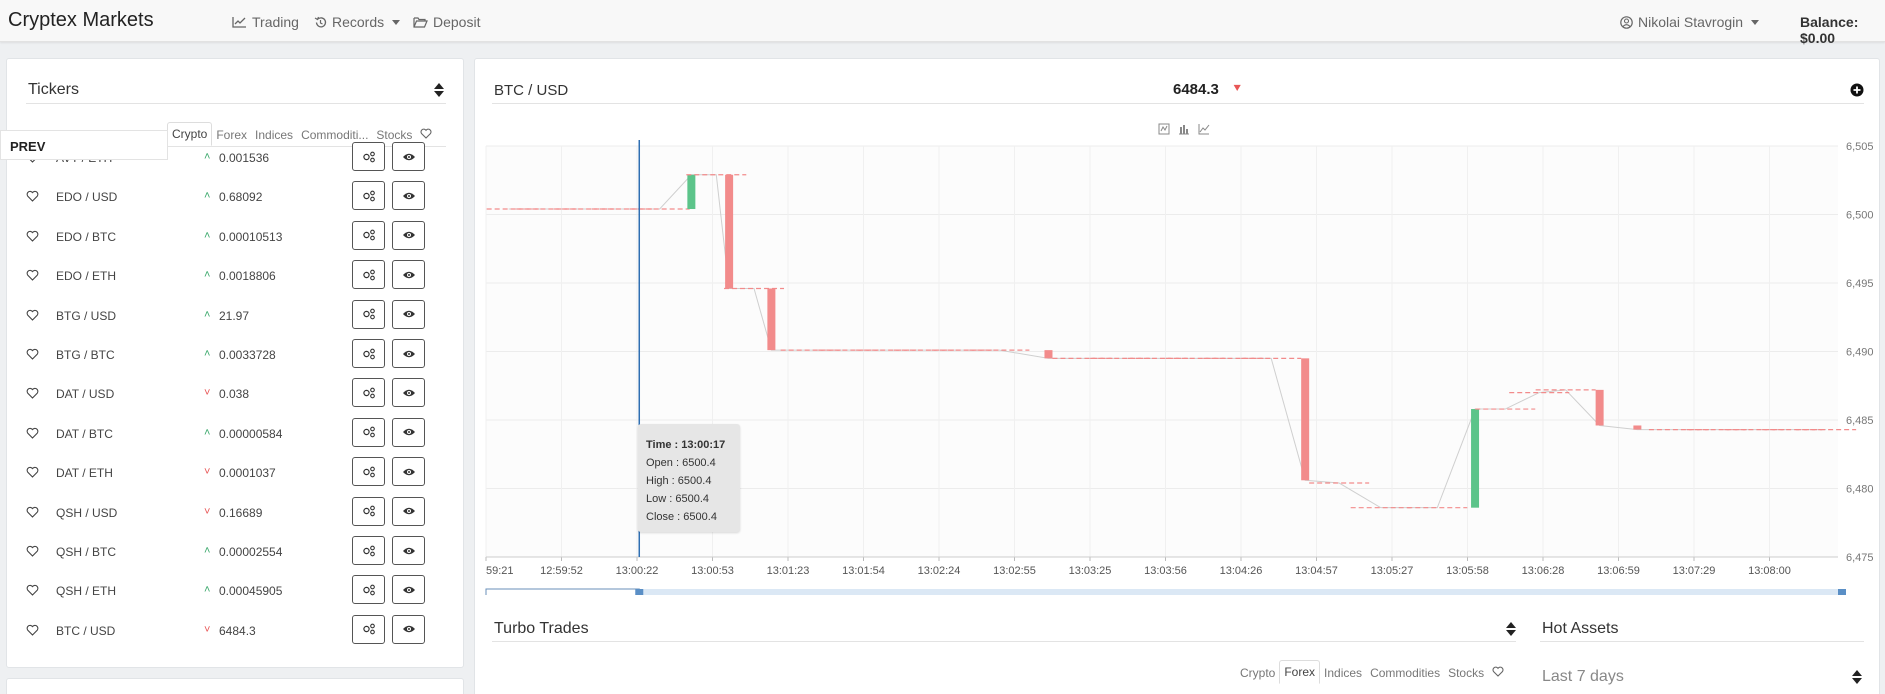  Describe the element at coordinates (226, 197) in the screenshot. I see `ticker-row: EDO / USD ˄ 0.68092` at that location.